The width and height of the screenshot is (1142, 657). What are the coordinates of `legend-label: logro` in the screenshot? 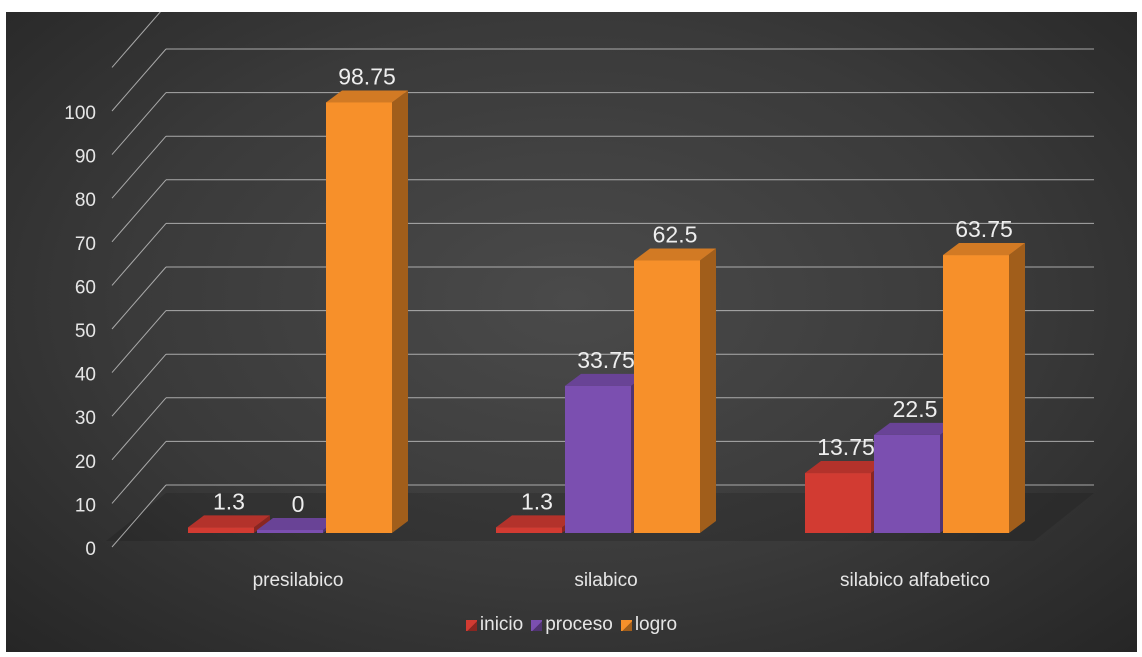 It's located at (656, 624).